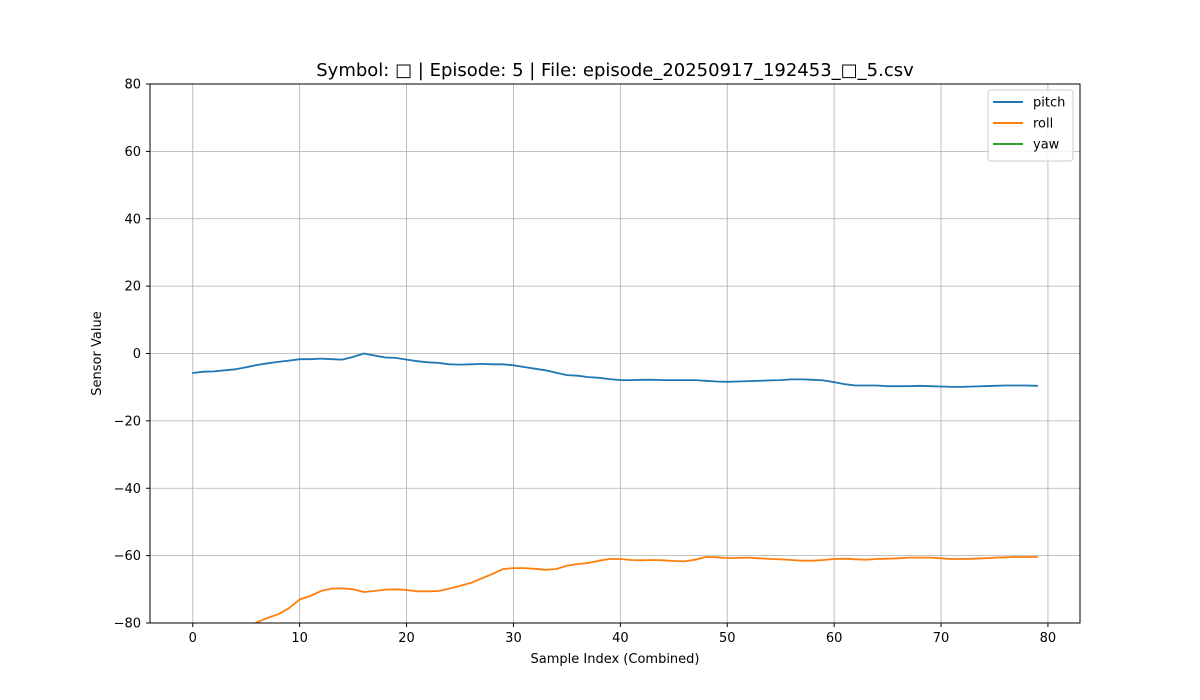 The width and height of the screenshot is (1200, 700). Describe the element at coordinates (299, 638) in the screenshot. I see `x-tick-label: 10` at that location.